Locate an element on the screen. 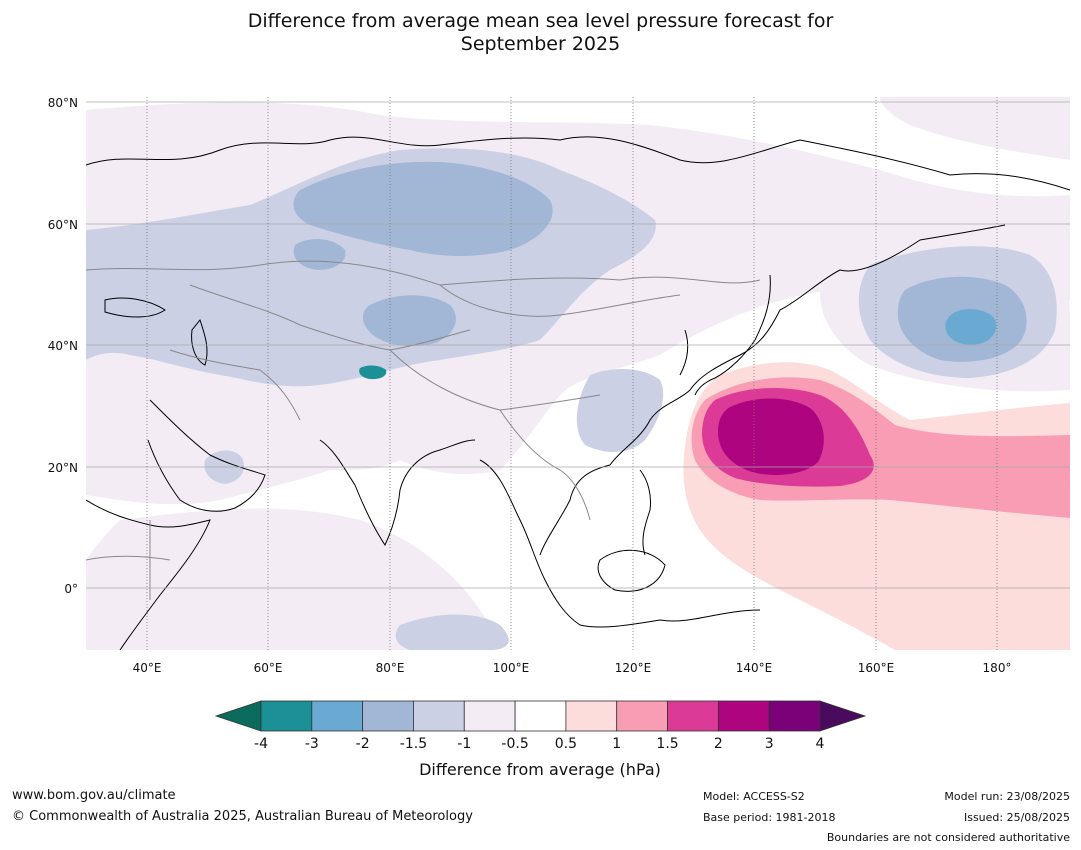  coastline-black-sea is located at coordinates (135, 307).